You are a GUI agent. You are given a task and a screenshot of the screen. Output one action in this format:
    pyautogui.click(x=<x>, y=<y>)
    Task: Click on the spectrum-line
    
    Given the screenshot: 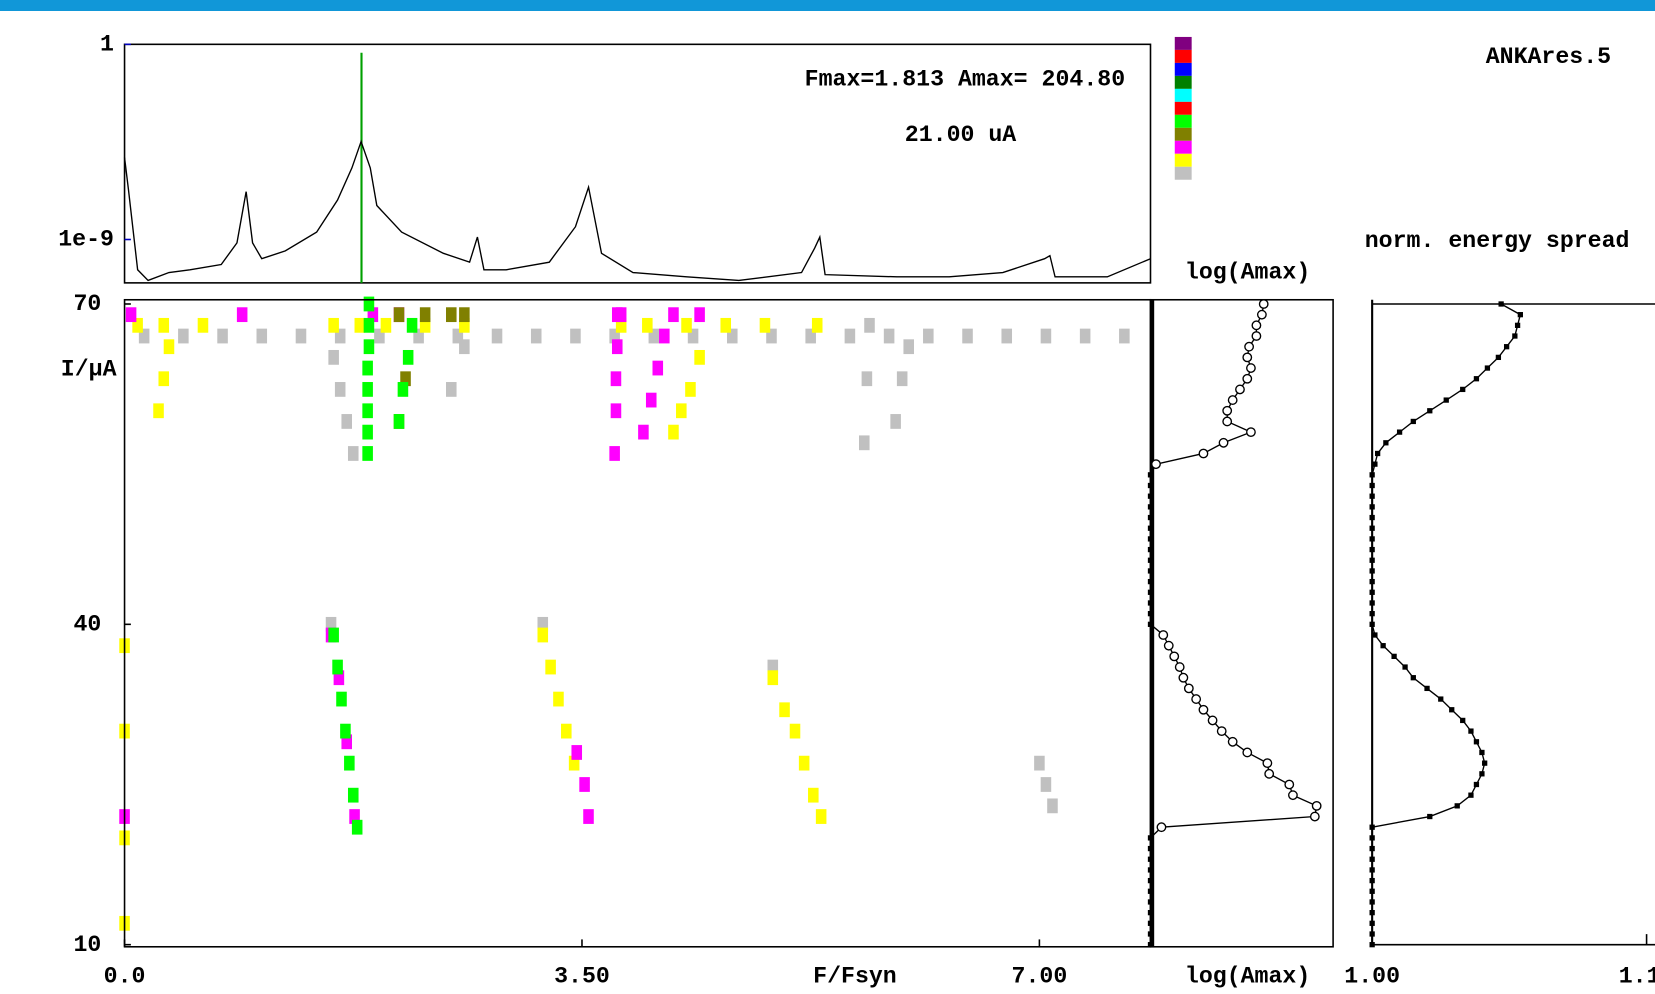 What is the action you would take?
    pyautogui.click(x=637, y=210)
    